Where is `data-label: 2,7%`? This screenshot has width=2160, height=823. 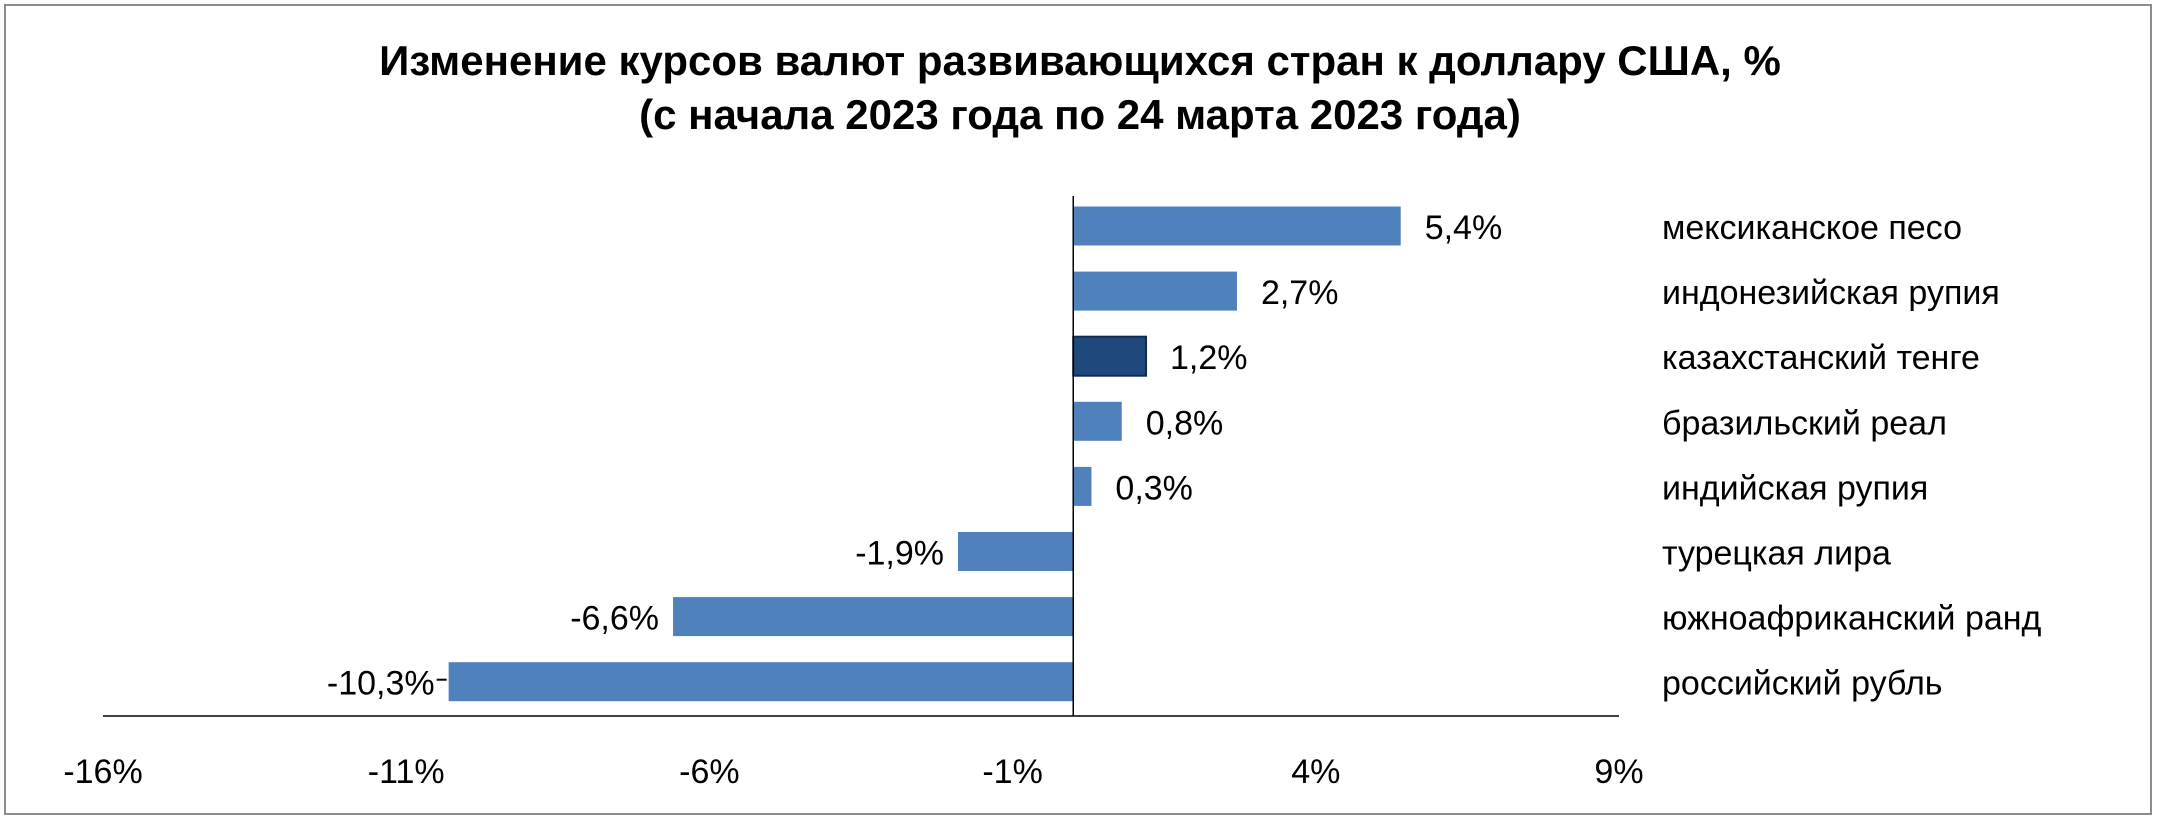
data-label: 2,7% is located at coordinates (1300, 293).